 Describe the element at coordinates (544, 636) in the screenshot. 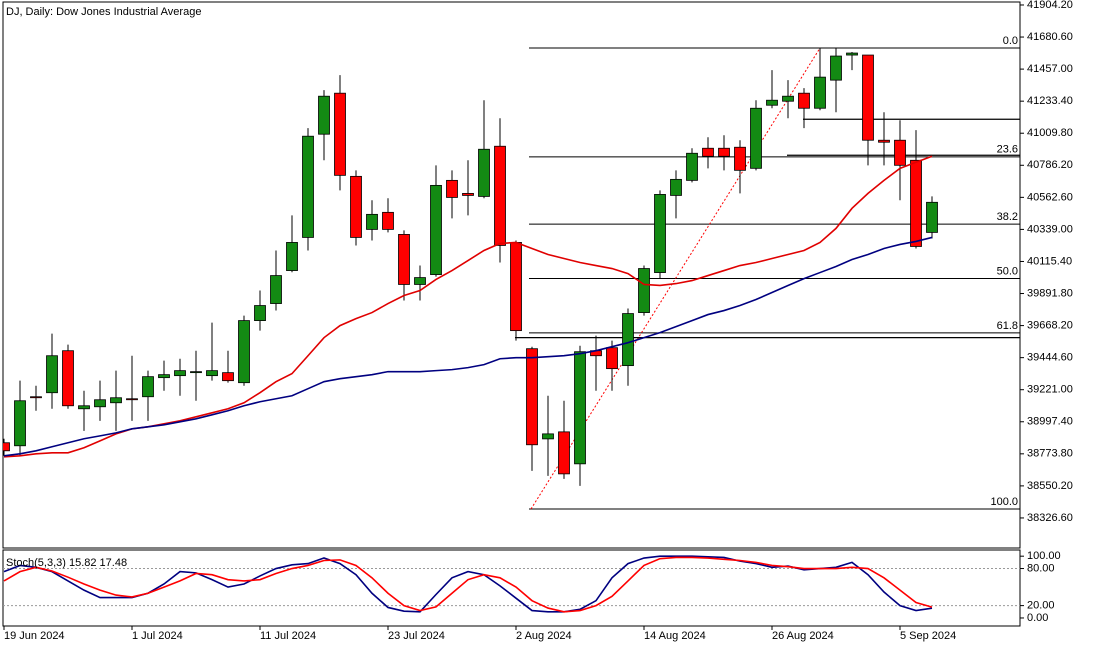

I see `x-tick-label: 2 Aug 2024` at that location.